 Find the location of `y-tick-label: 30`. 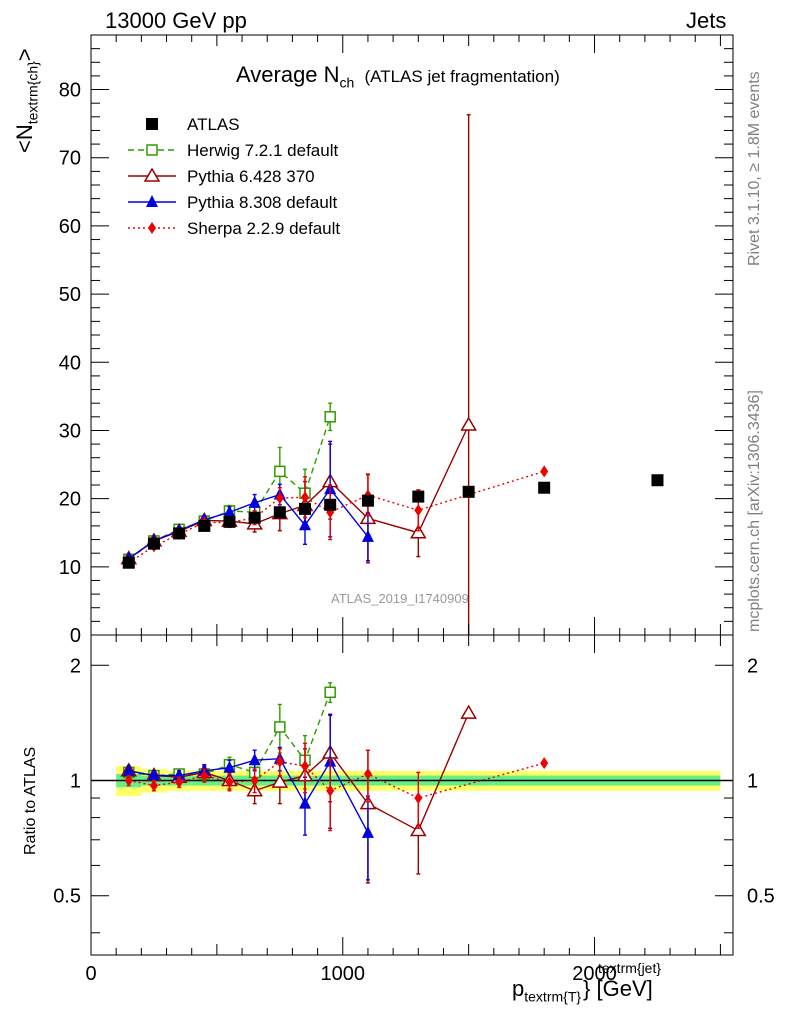

y-tick-label: 30 is located at coordinates (70, 431).